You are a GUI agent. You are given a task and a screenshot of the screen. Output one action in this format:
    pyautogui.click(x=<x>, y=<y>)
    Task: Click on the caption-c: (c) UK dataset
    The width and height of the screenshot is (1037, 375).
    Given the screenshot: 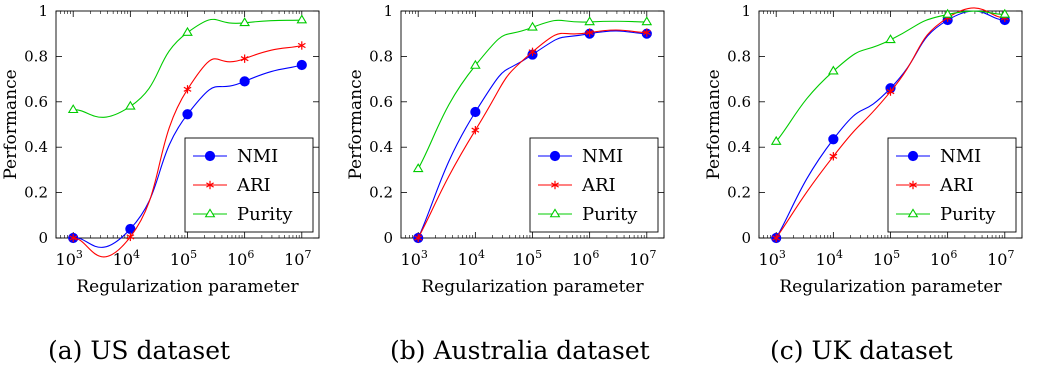 What is the action you would take?
    pyautogui.click(x=861, y=350)
    